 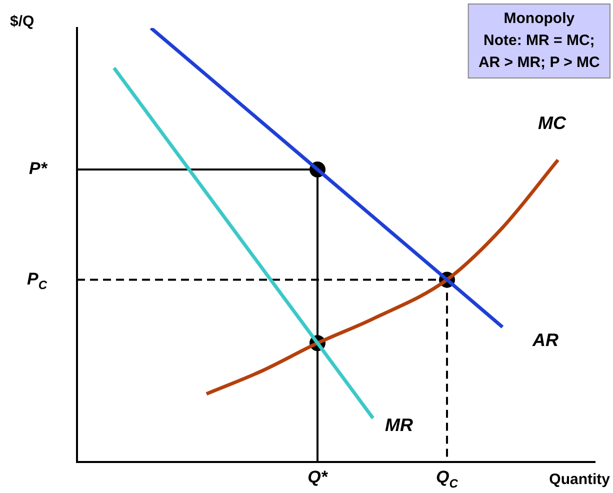 What do you see at coordinates (539, 41) in the screenshot?
I see `annotation: Monopoly Note: MR = MC; AR > MR; P > MC` at bounding box center [539, 41].